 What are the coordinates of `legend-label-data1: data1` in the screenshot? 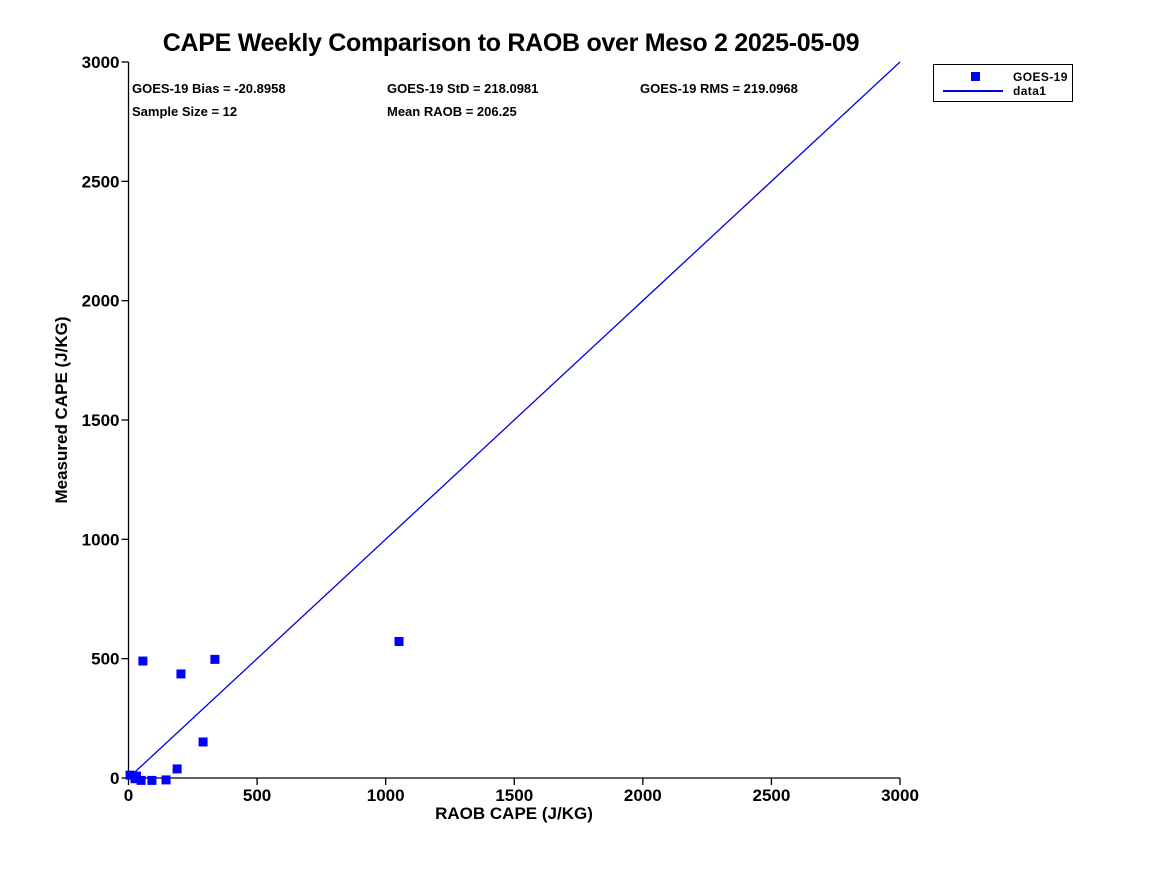 It's located at (1030, 91).